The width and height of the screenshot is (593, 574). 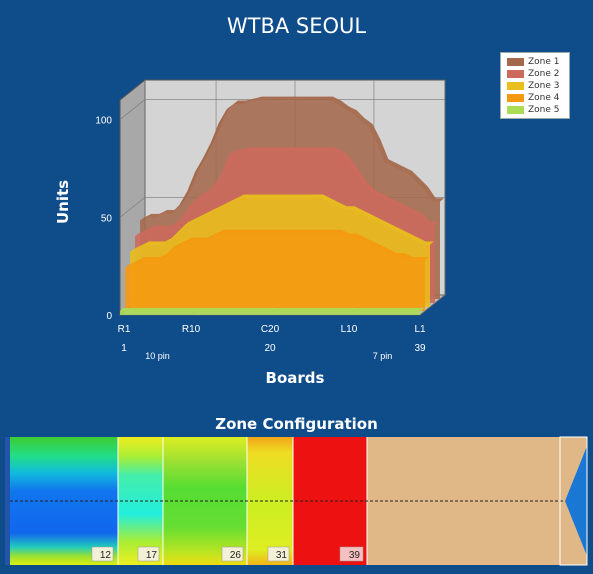 I want to click on zone-configuration-title: Zone Configuration, so click(x=296, y=424).